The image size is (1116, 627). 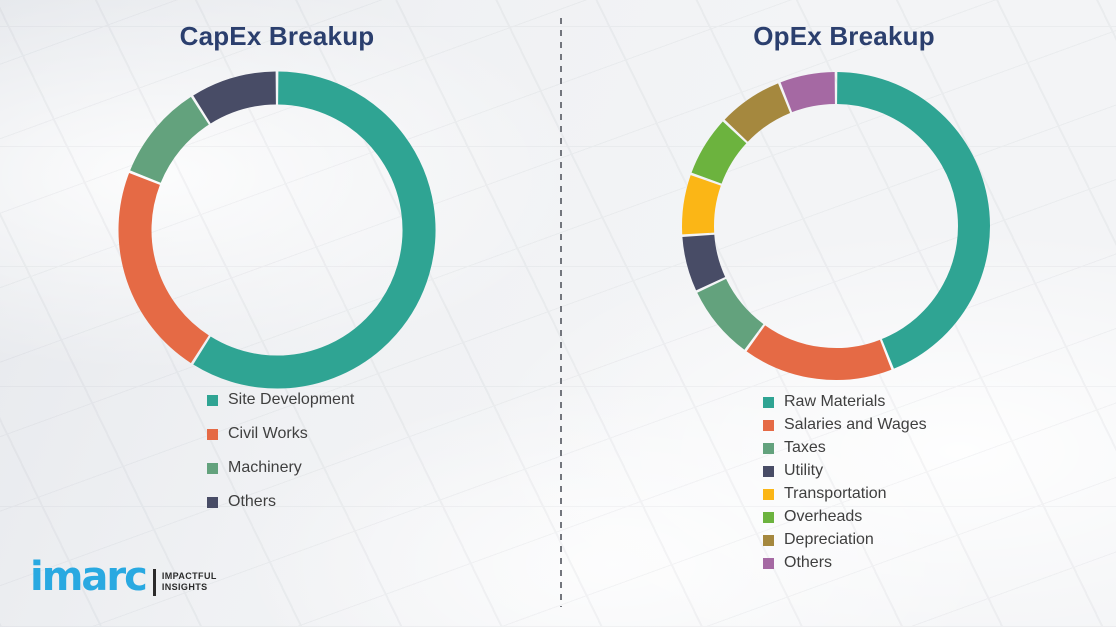 I want to click on legend-label: Transportation, so click(x=835, y=493).